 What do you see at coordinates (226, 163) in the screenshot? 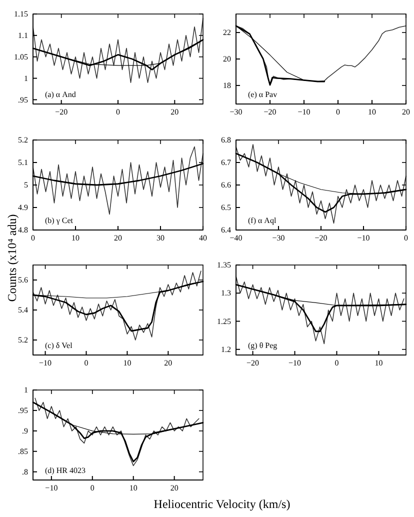
I see `y-tick-label: 6.7` at bounding box center [226, 163].